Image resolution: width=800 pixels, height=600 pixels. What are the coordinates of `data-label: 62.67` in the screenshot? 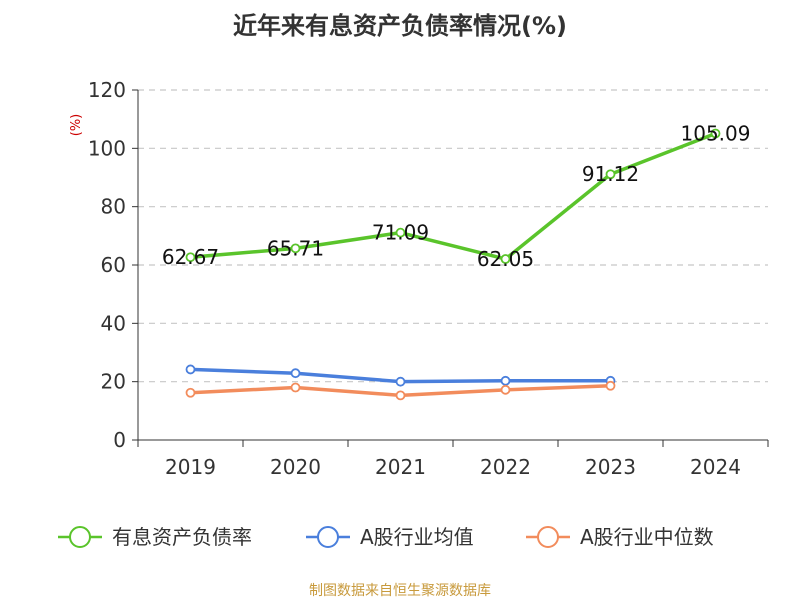 It's located at (190, 257).